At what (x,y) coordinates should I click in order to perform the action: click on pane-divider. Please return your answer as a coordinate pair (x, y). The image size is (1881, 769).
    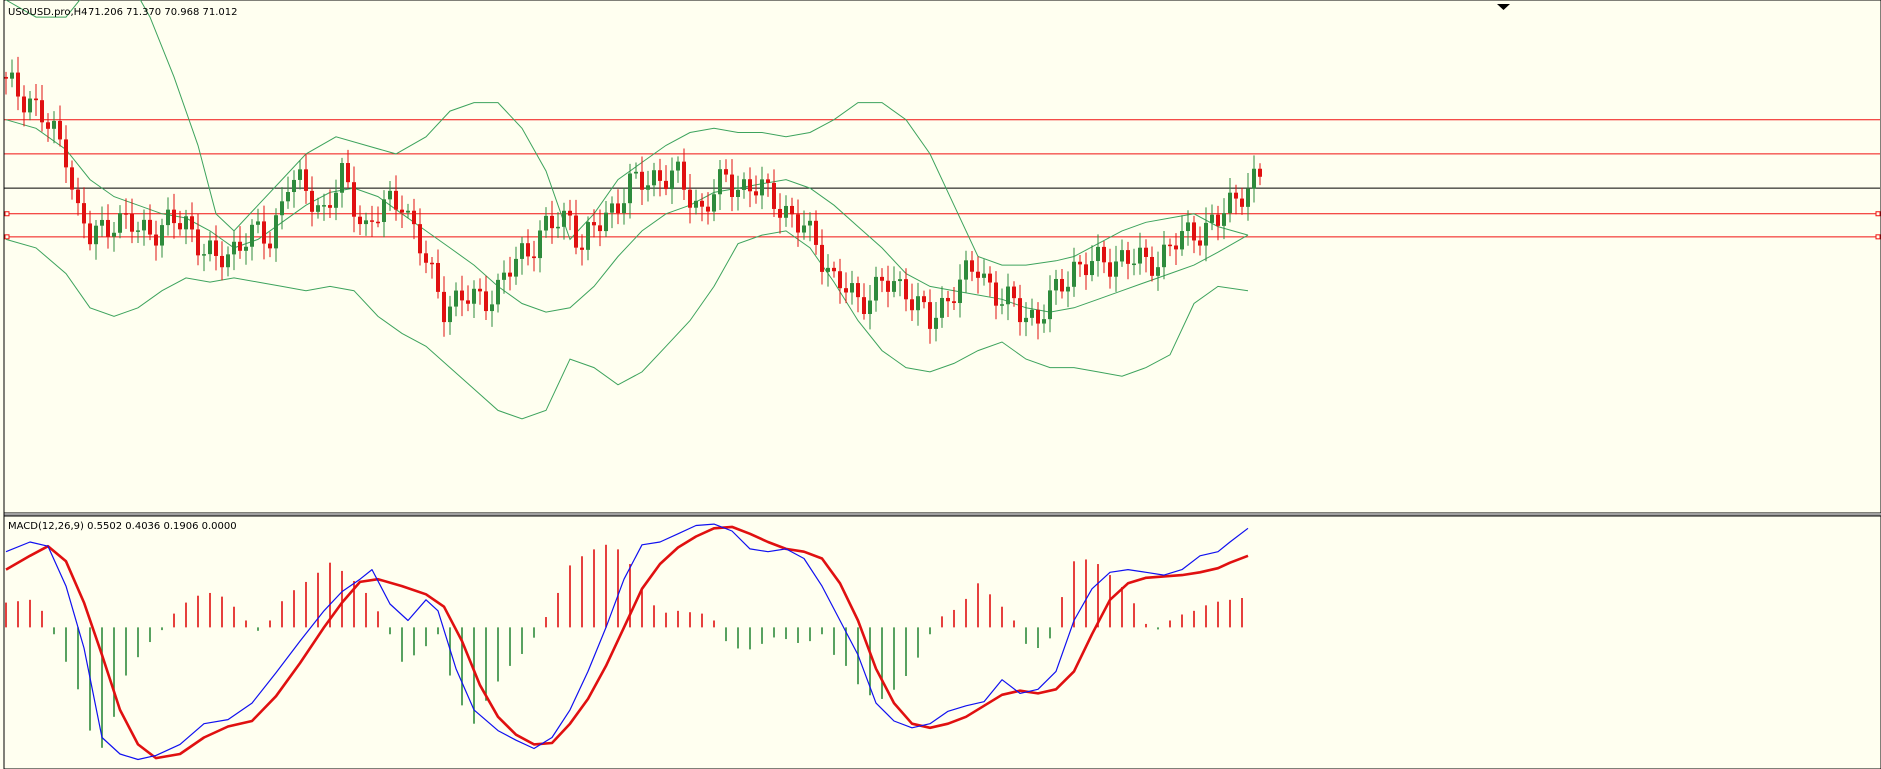
    Looking at the image, I should click on (940, 514).